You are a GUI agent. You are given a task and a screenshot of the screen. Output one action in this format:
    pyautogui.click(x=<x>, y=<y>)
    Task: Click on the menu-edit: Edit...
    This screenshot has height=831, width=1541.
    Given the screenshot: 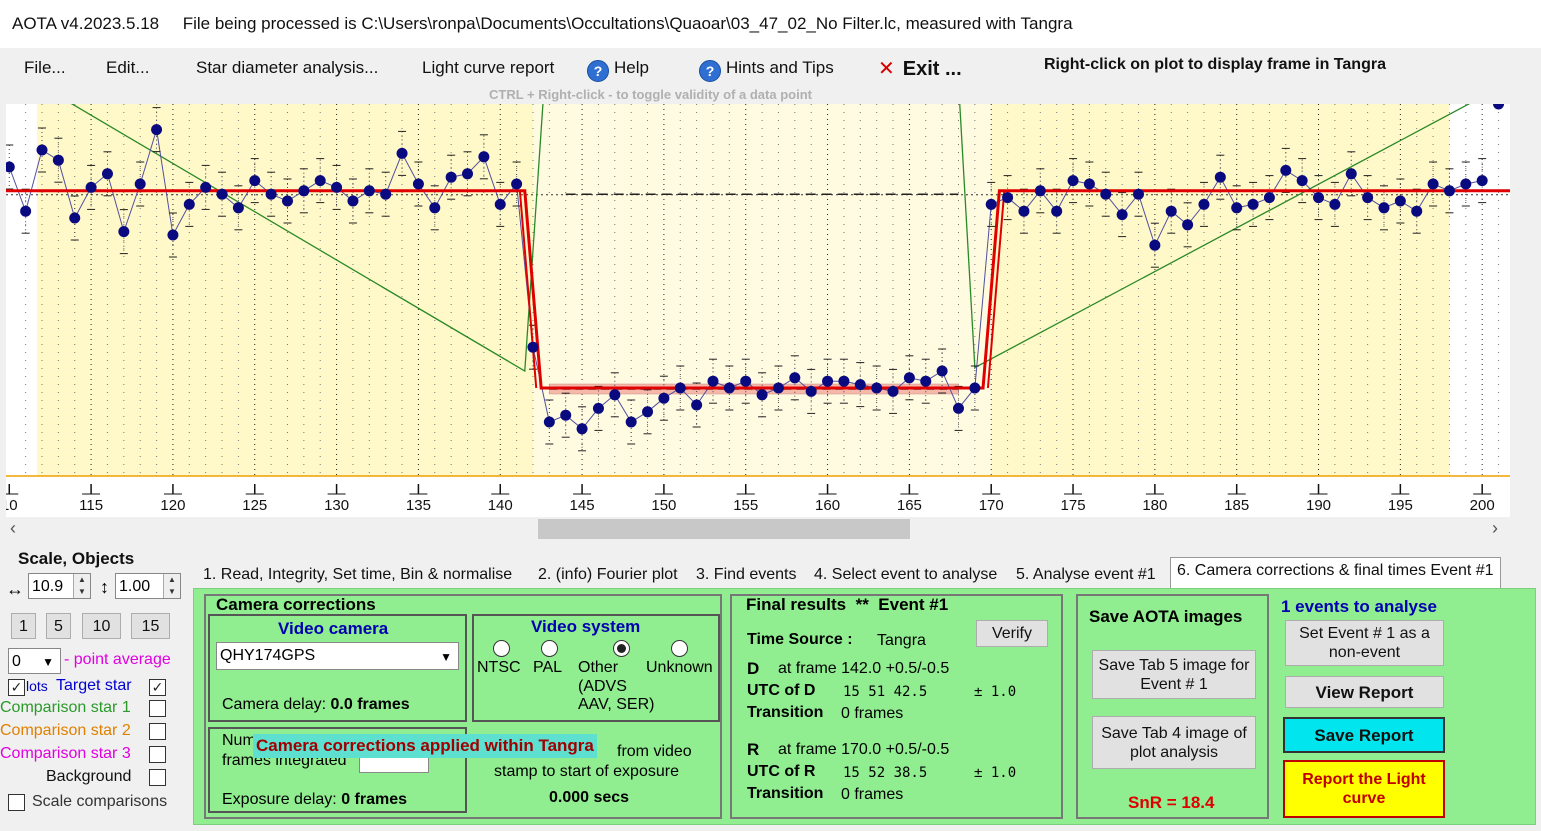 What is the action you would take?
    pyautogui.click(x=128, y=67)
    